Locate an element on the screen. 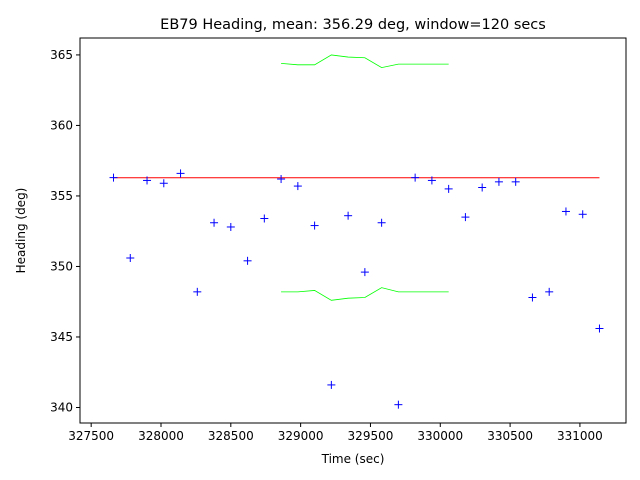 The image size is (640, 480). y-tick-label: 350 is located at coordinates (61, 267).